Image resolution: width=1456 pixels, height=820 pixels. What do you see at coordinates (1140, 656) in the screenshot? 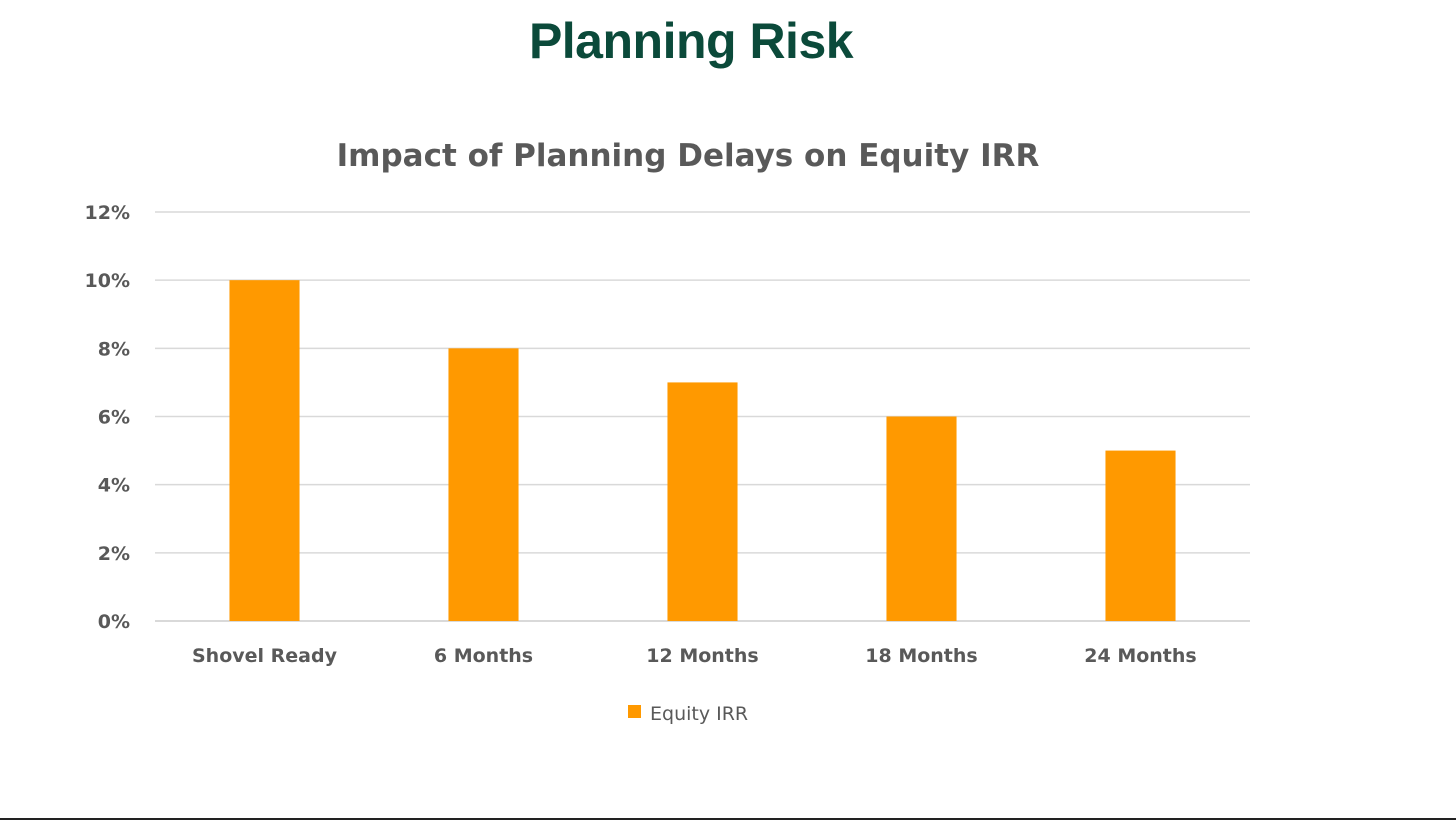
I see `x-tick-label: 24 Months` at bounding box center [1140, 656].